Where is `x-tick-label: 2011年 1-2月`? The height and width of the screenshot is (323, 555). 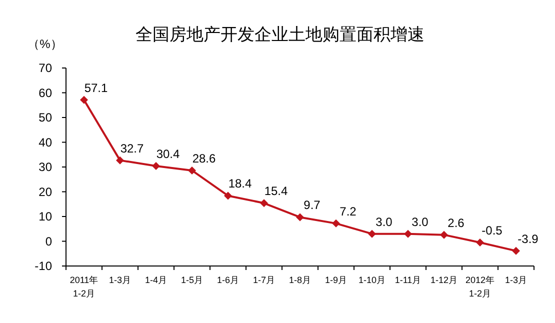
x-tick-label: 2011年 1-2月 is located at coordinates (84, 286).